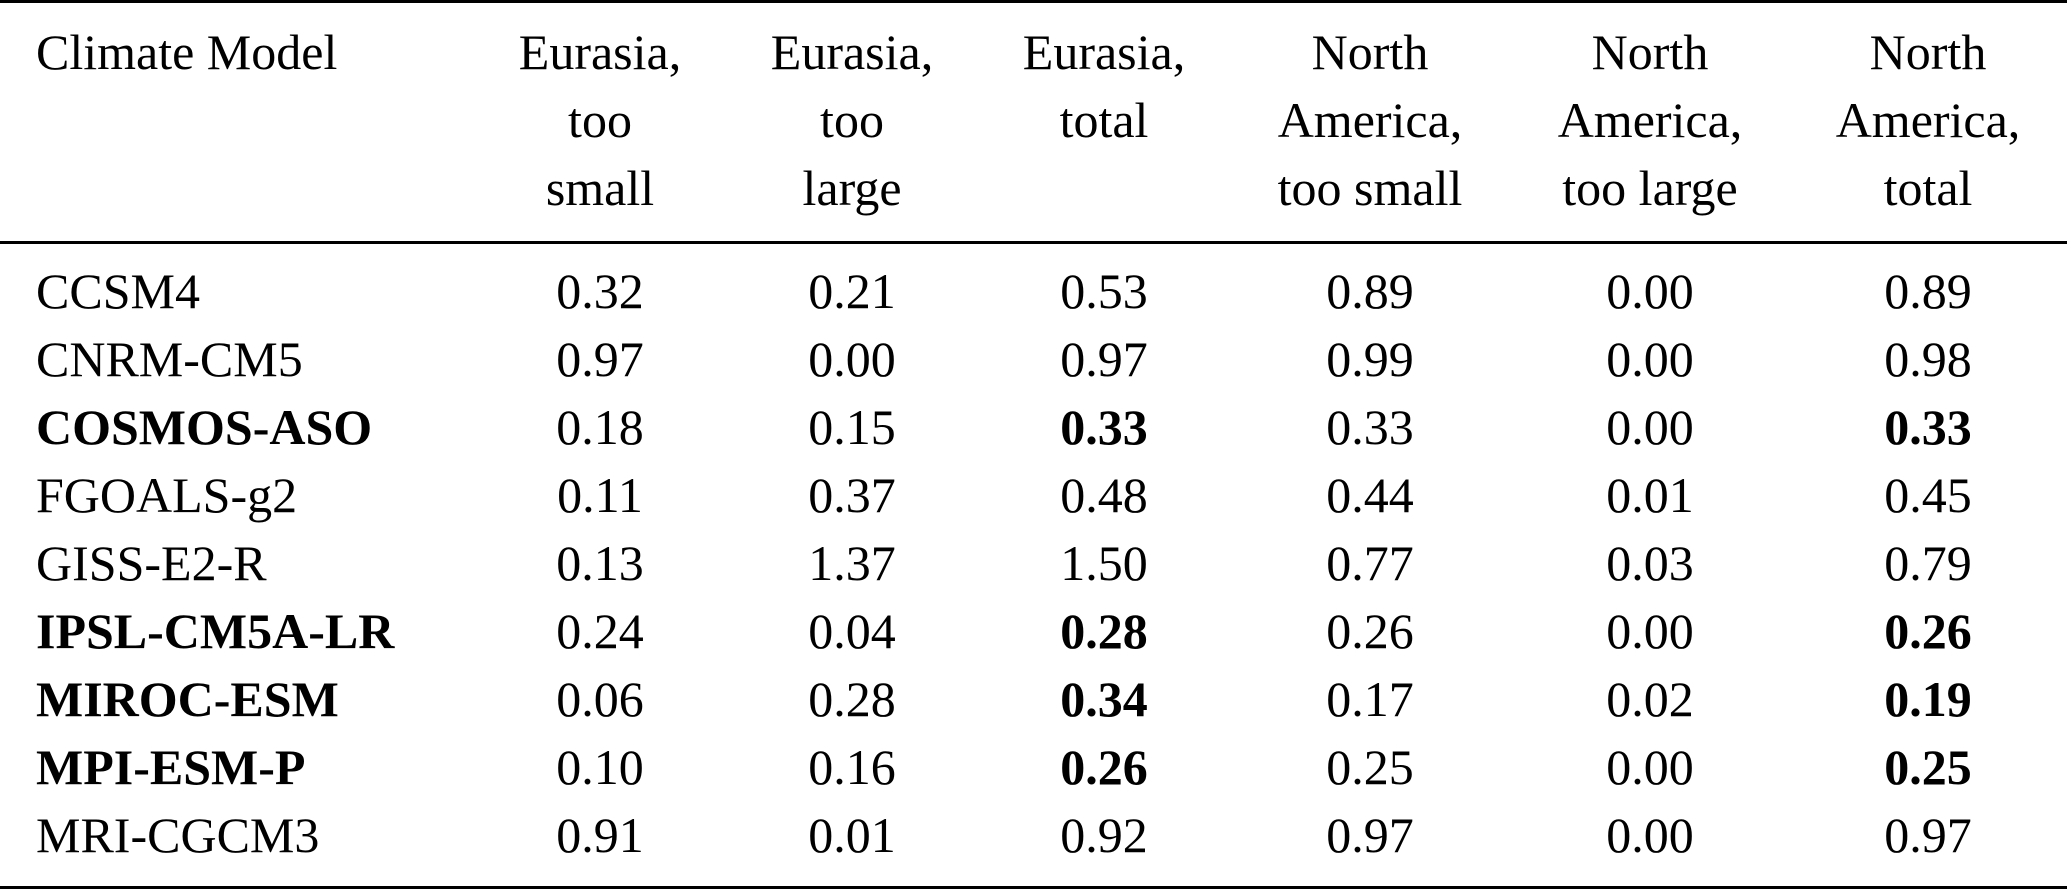 The width and height of the screenshot is (2067, 890). Describe the element at coordinates (852, 767) in the screenshot. I see `value-cell: 0.16` at that location.